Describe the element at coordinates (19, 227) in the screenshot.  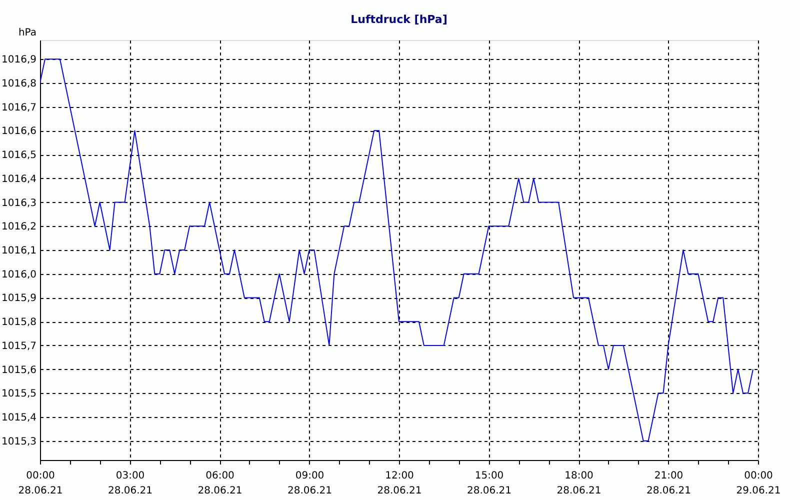
I see `y-tick-label: 1016,2` at that location.